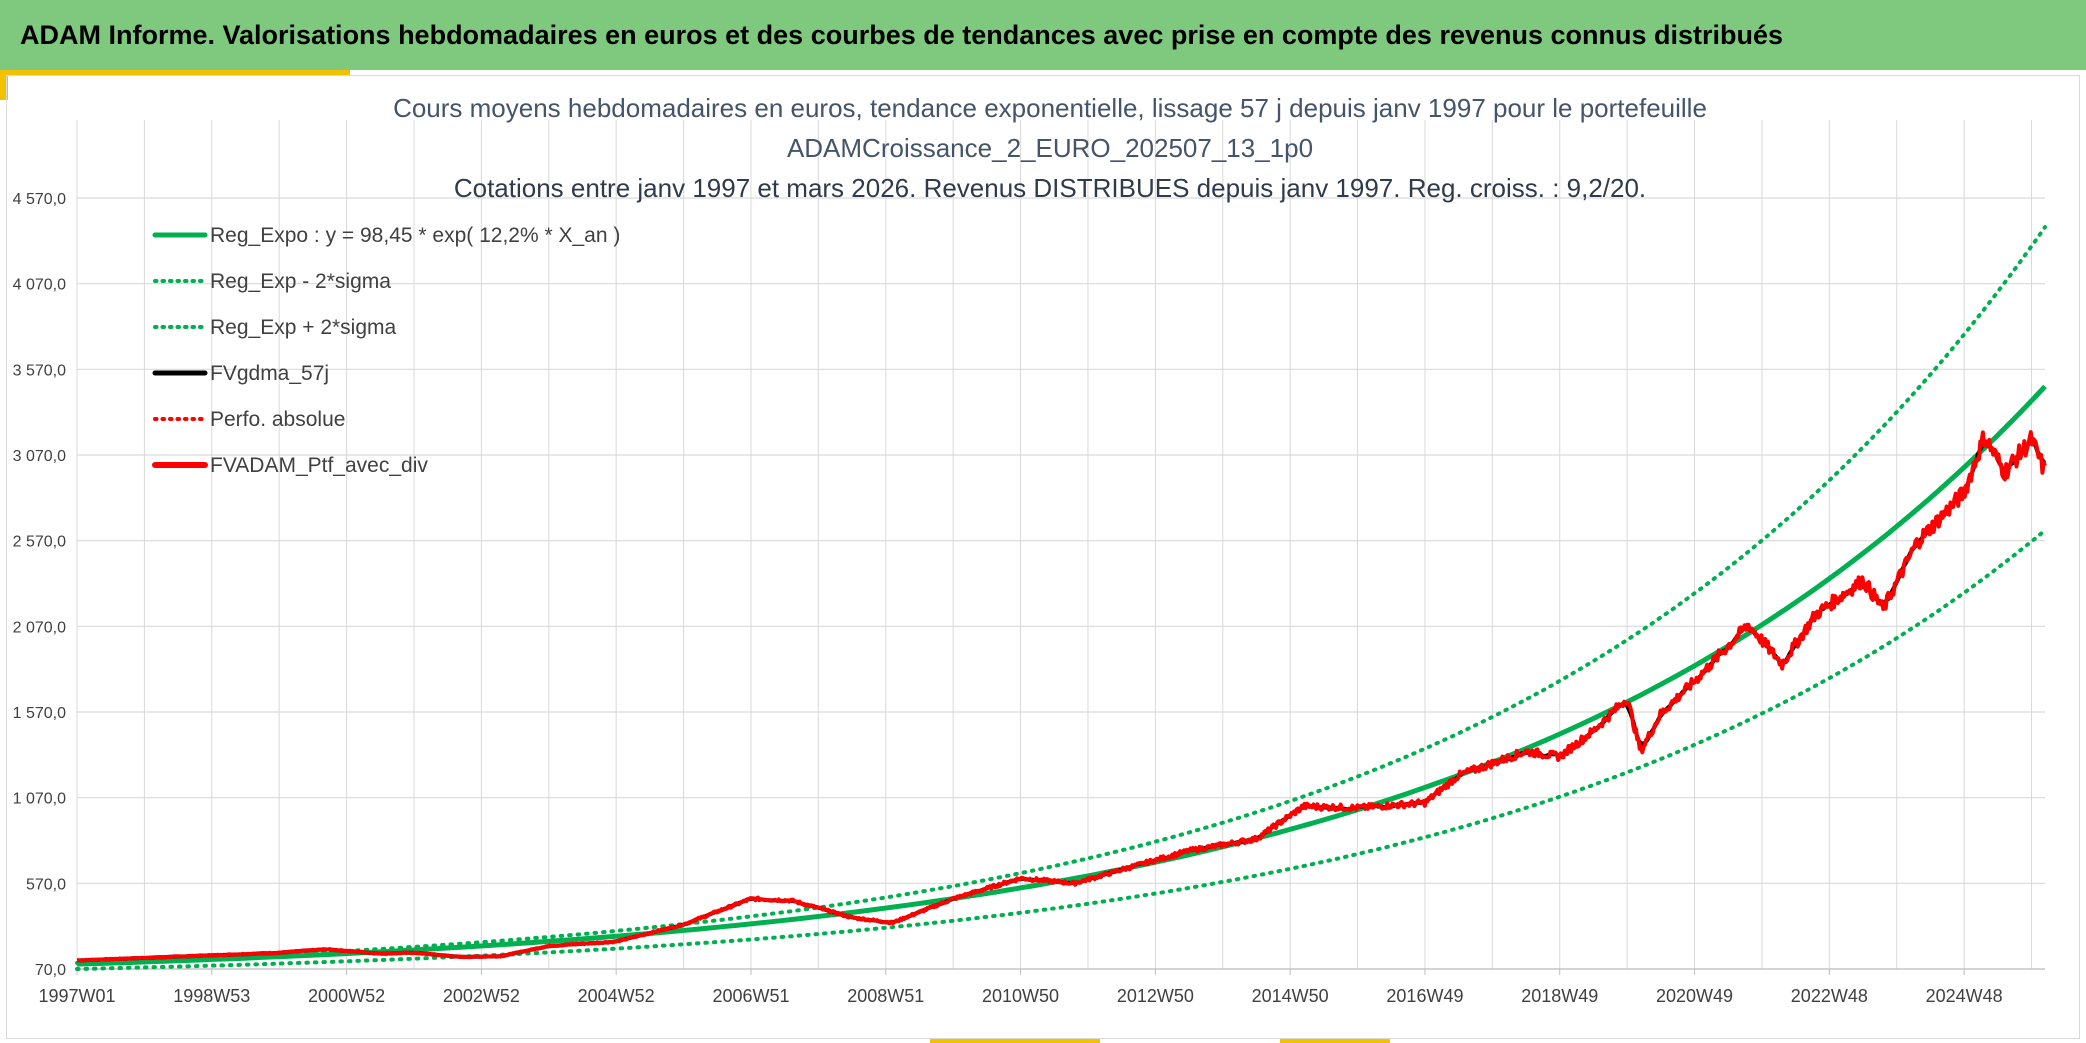  Describe the element at coordinates (39, 627) in the screenshot. I see `y-tick-label: 2 070,0` at that location.